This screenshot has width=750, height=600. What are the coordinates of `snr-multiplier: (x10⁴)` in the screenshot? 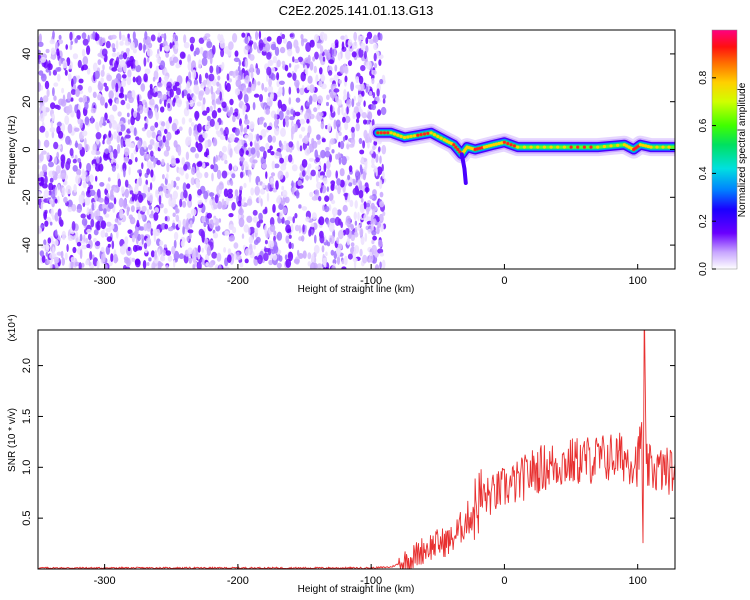 It's located at (12, 327).